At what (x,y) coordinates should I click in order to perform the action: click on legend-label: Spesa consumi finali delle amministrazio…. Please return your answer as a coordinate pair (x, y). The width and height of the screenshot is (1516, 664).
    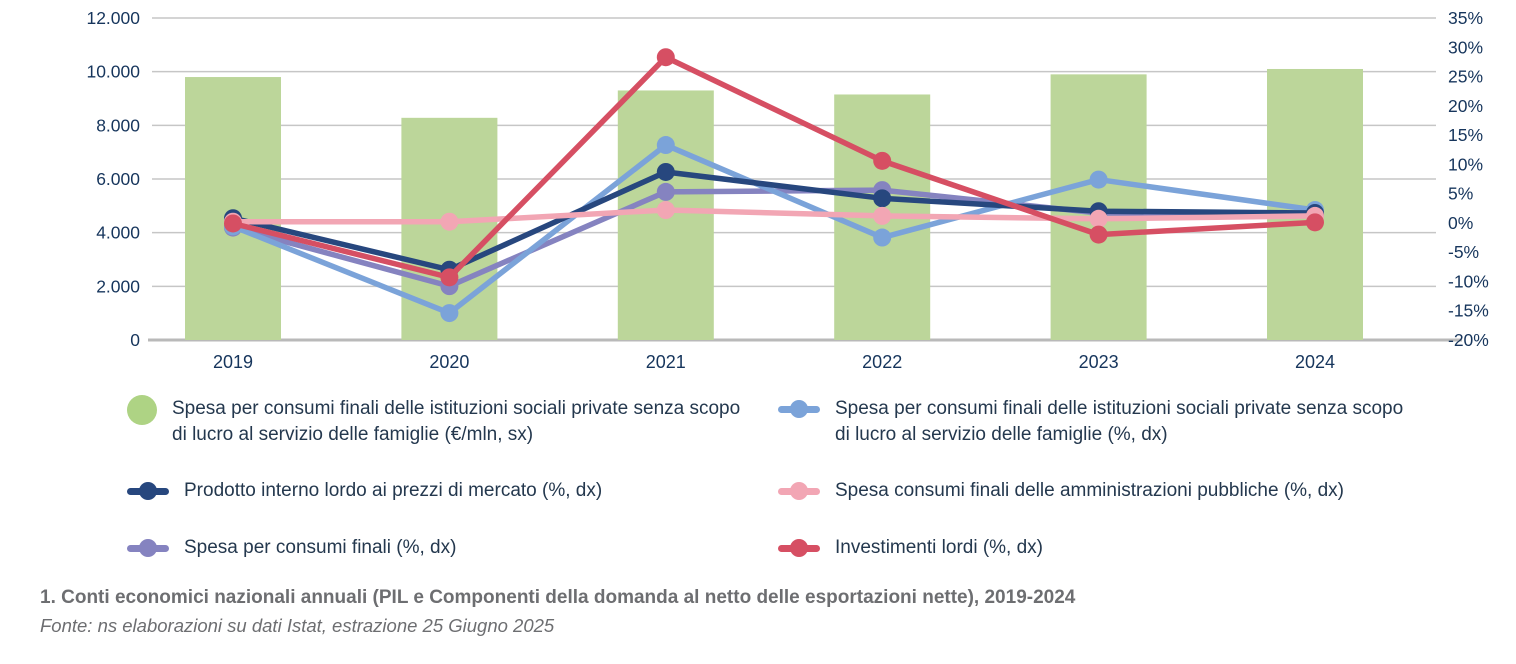
    Looking at the image, I should click on (1090, 491).